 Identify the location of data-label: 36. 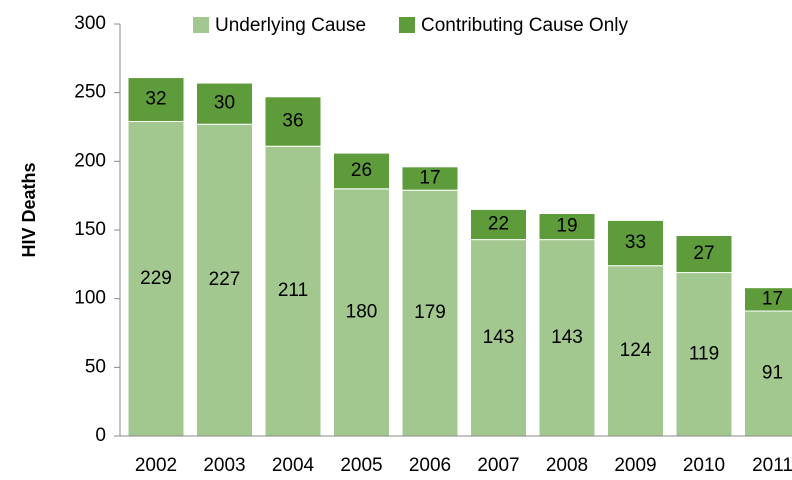
(292, 121).